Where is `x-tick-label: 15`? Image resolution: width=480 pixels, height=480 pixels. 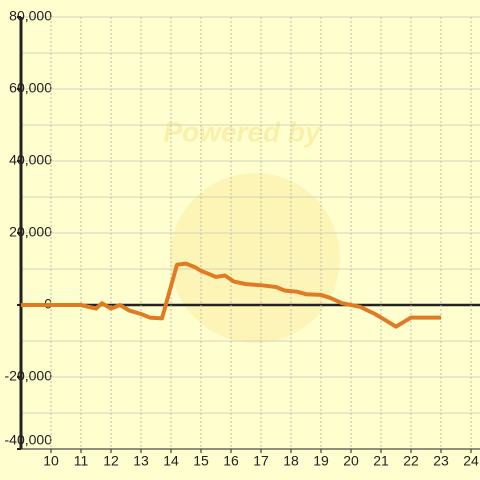
x-tick-label: 15 is located at coordinates (201, 461).